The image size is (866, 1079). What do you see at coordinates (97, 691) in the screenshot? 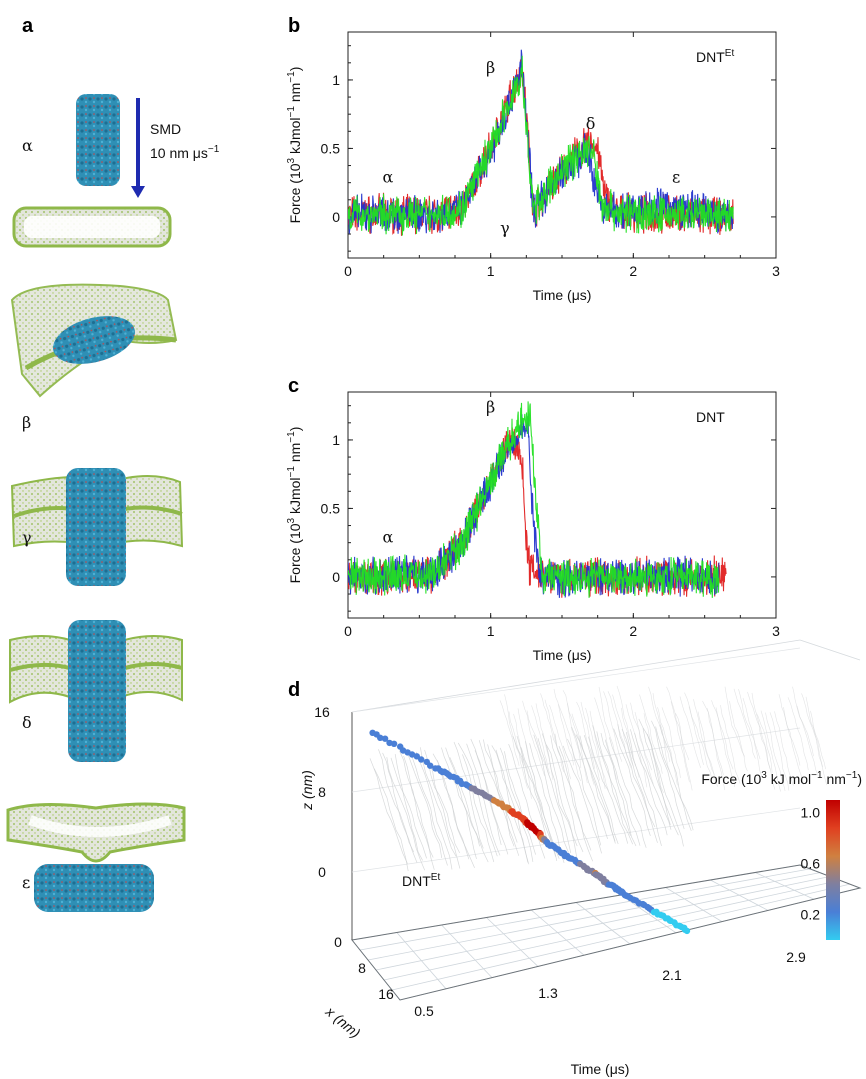
I see `protein-delta` at bounding box center [97, 691].